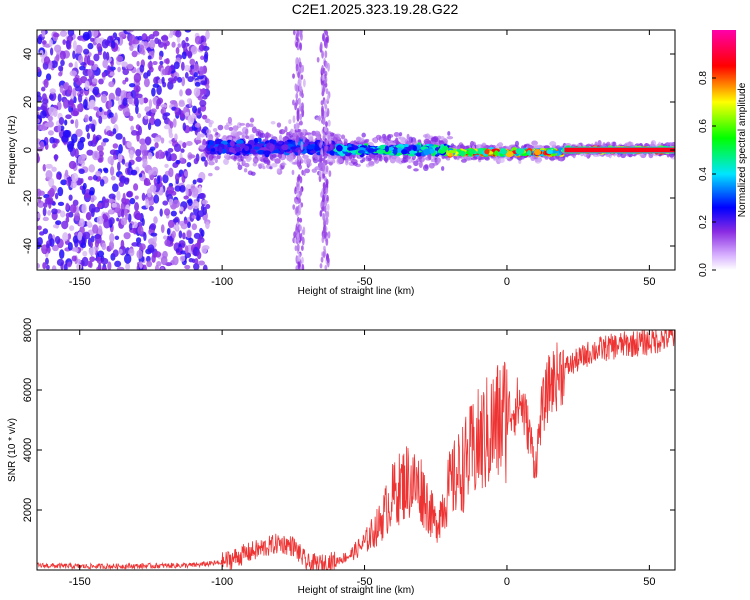 Image resolution: width=750 pixels, height=600 pixels. I want to click on snr-x-tick-label: -150, so click(80, 582).